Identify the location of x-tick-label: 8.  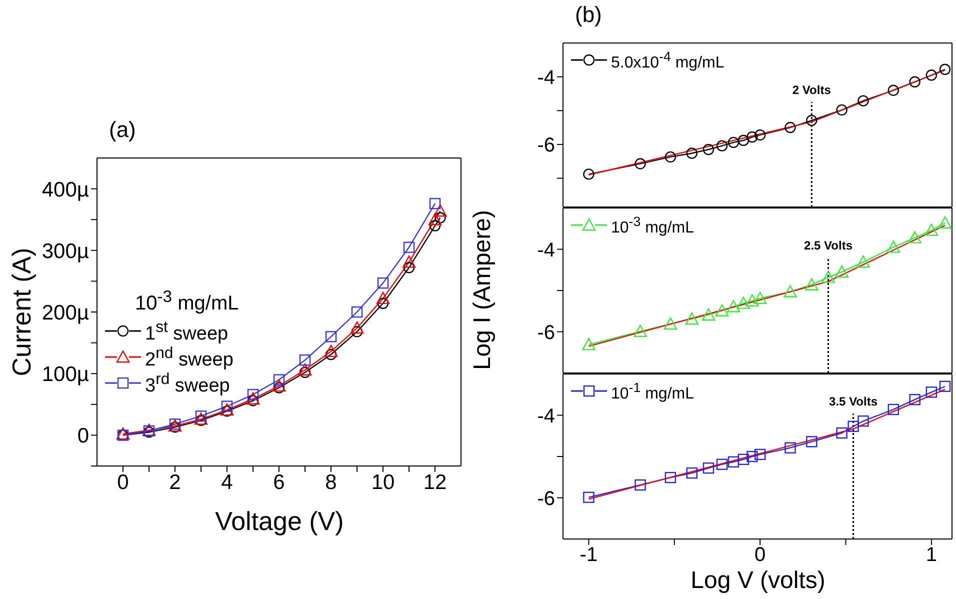
(331, 482).